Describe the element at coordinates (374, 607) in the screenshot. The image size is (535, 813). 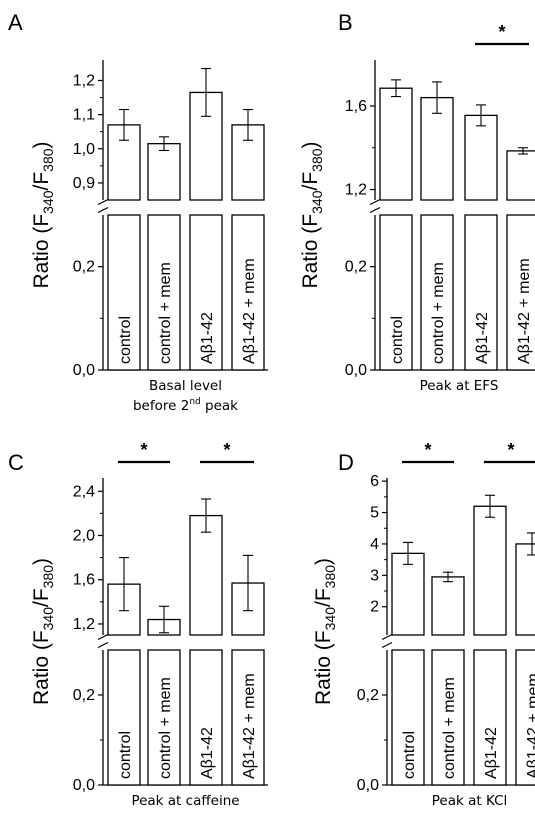
I see `y-tick-label: 2` at that location.